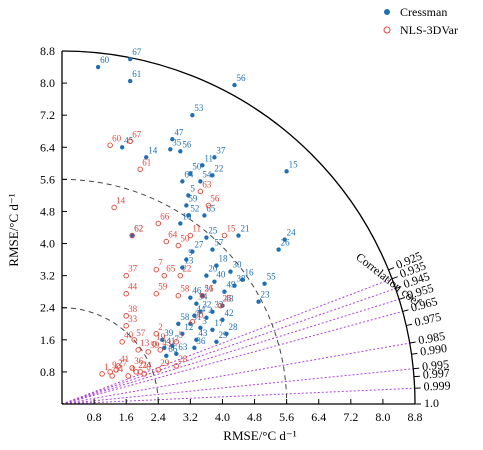  Describe the element at coordinates (47, 244) in the screenshot. I see `y-tick-label-4.0: 4.0` at that location.